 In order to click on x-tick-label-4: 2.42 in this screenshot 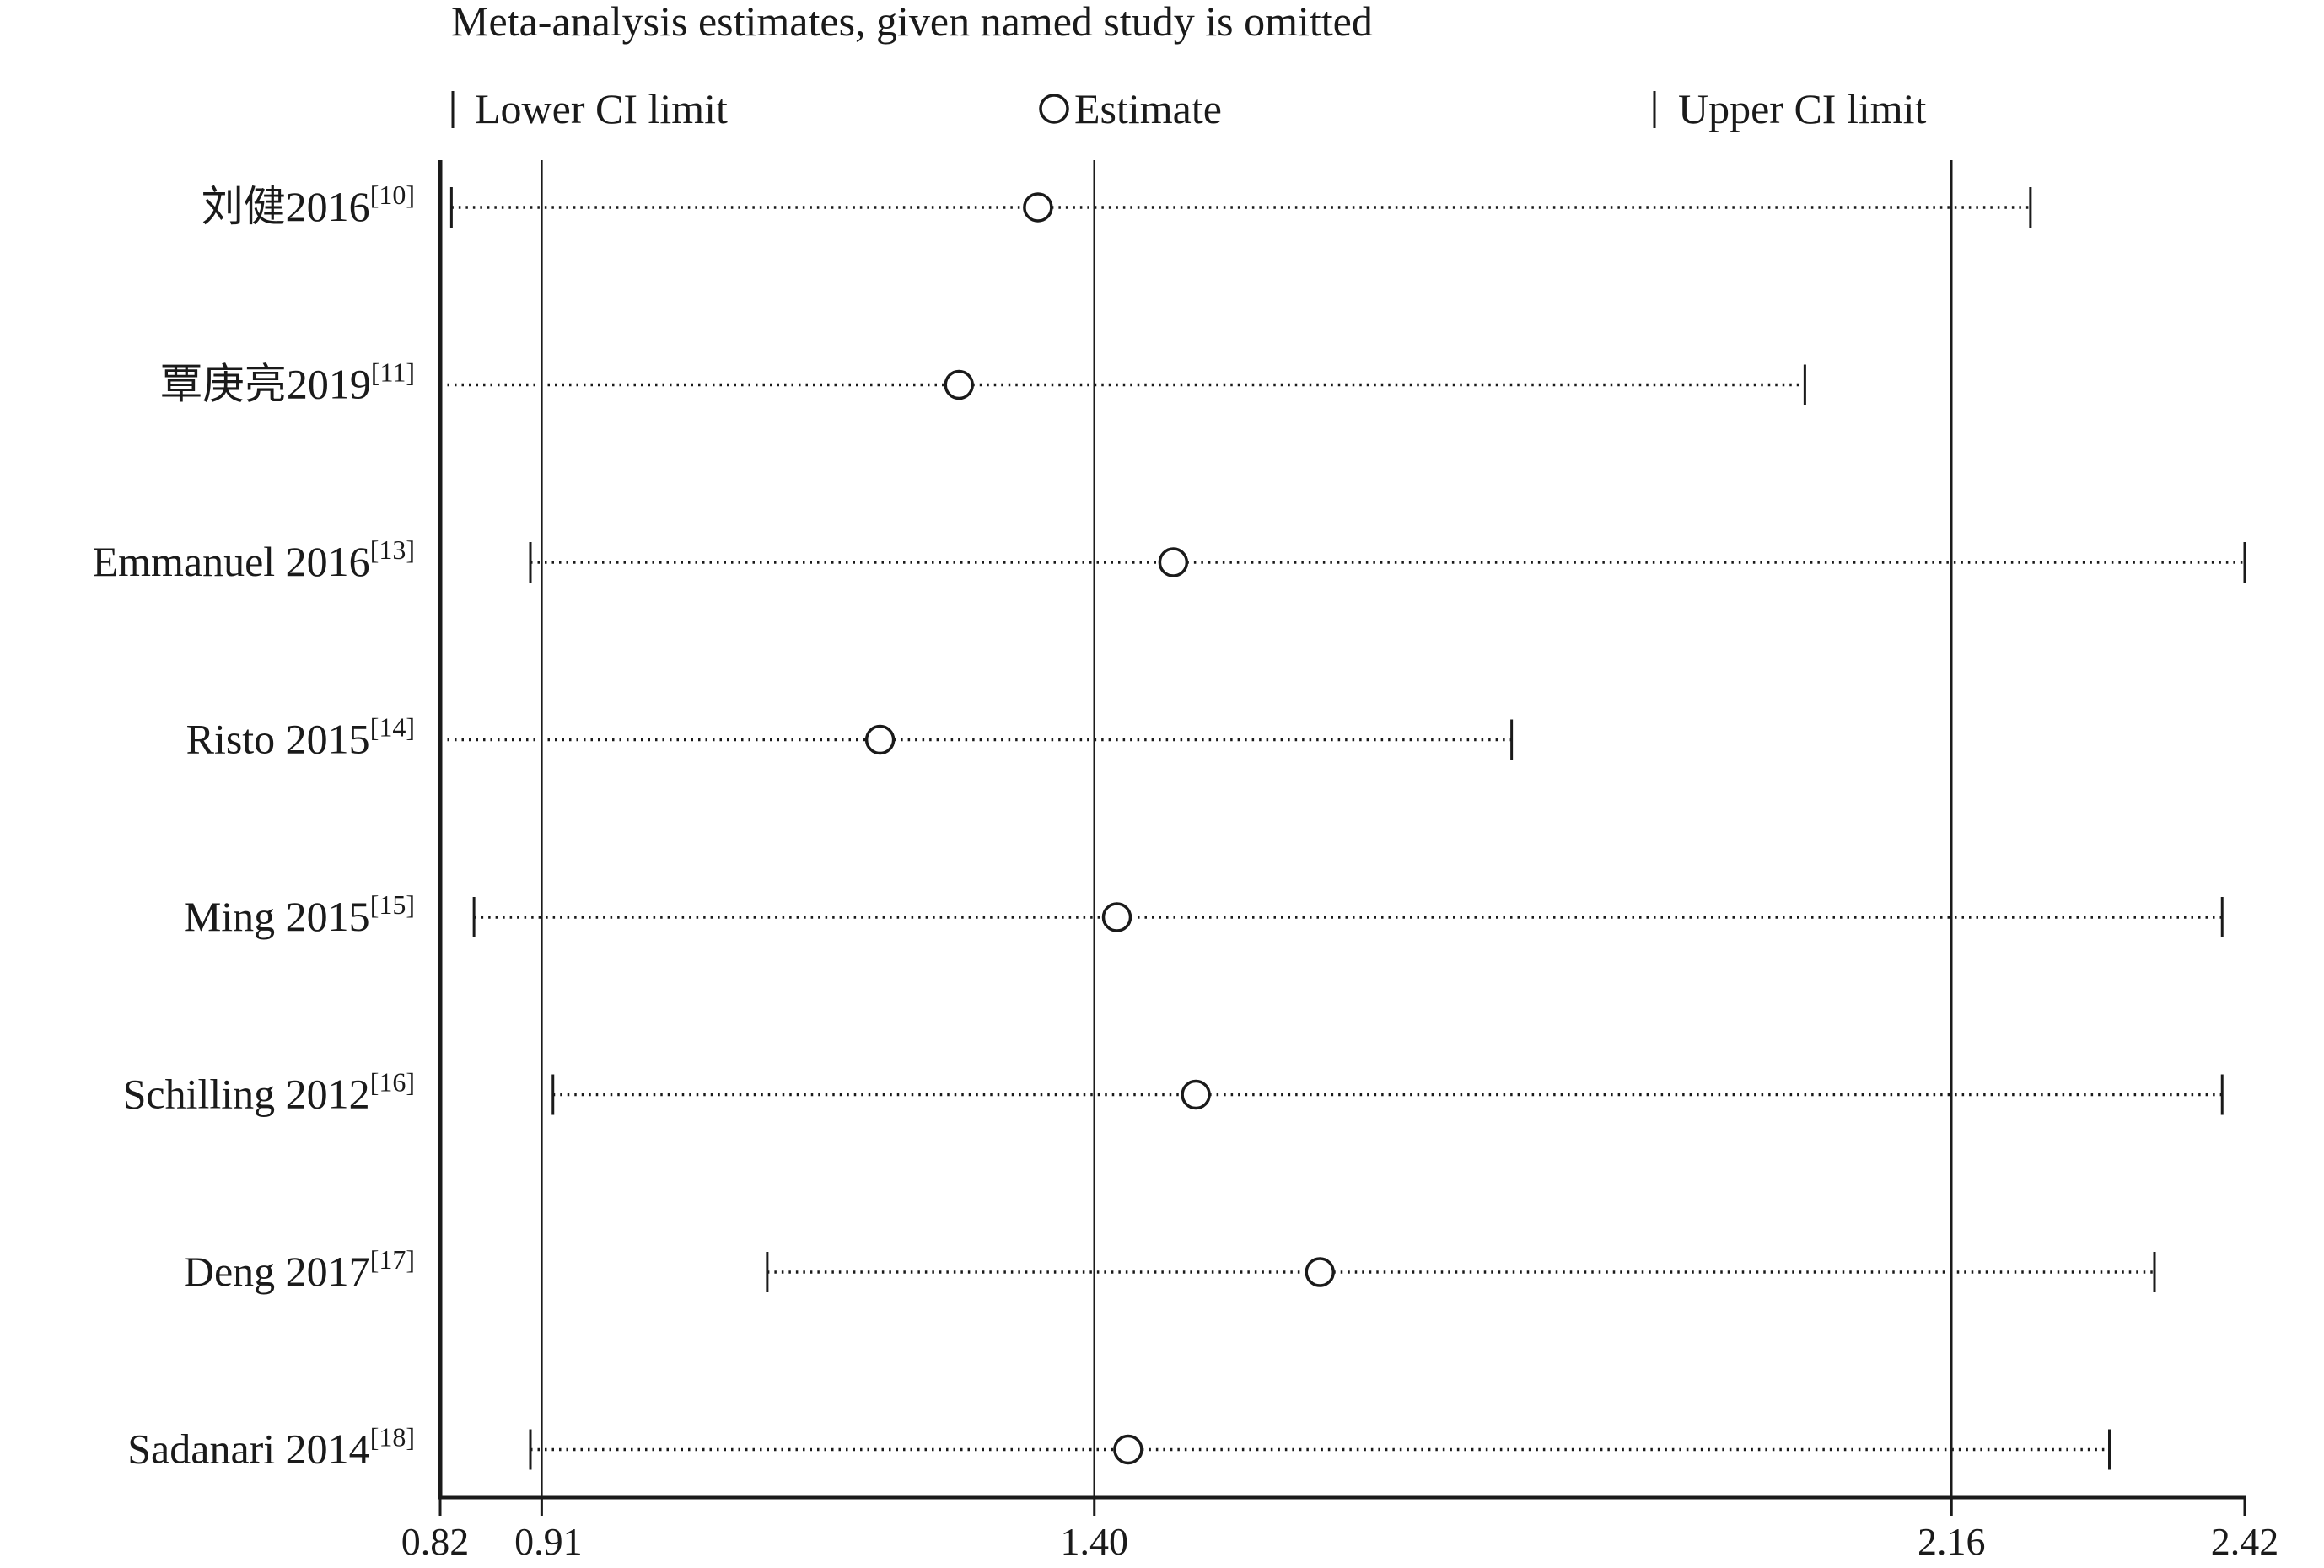, I will do `click(2245, 1541)`.